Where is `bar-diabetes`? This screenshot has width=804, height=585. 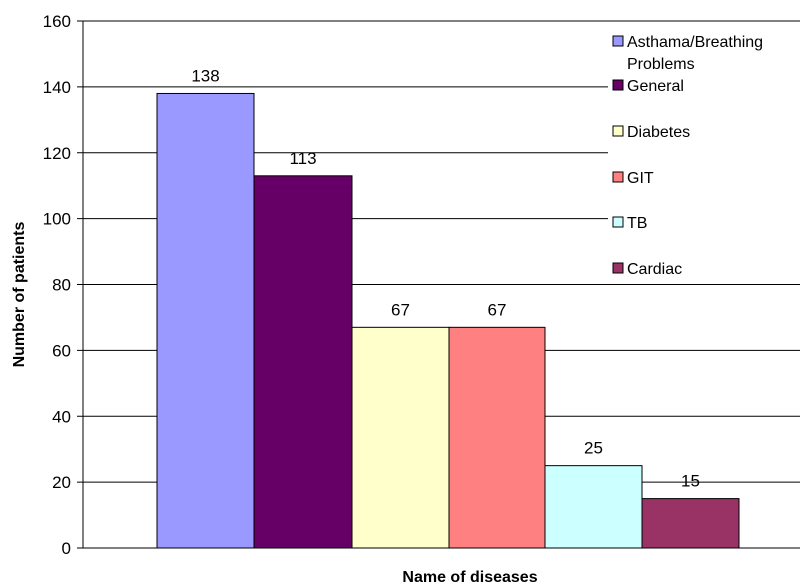
bar-diabetes is located at coordinates (400, 437).